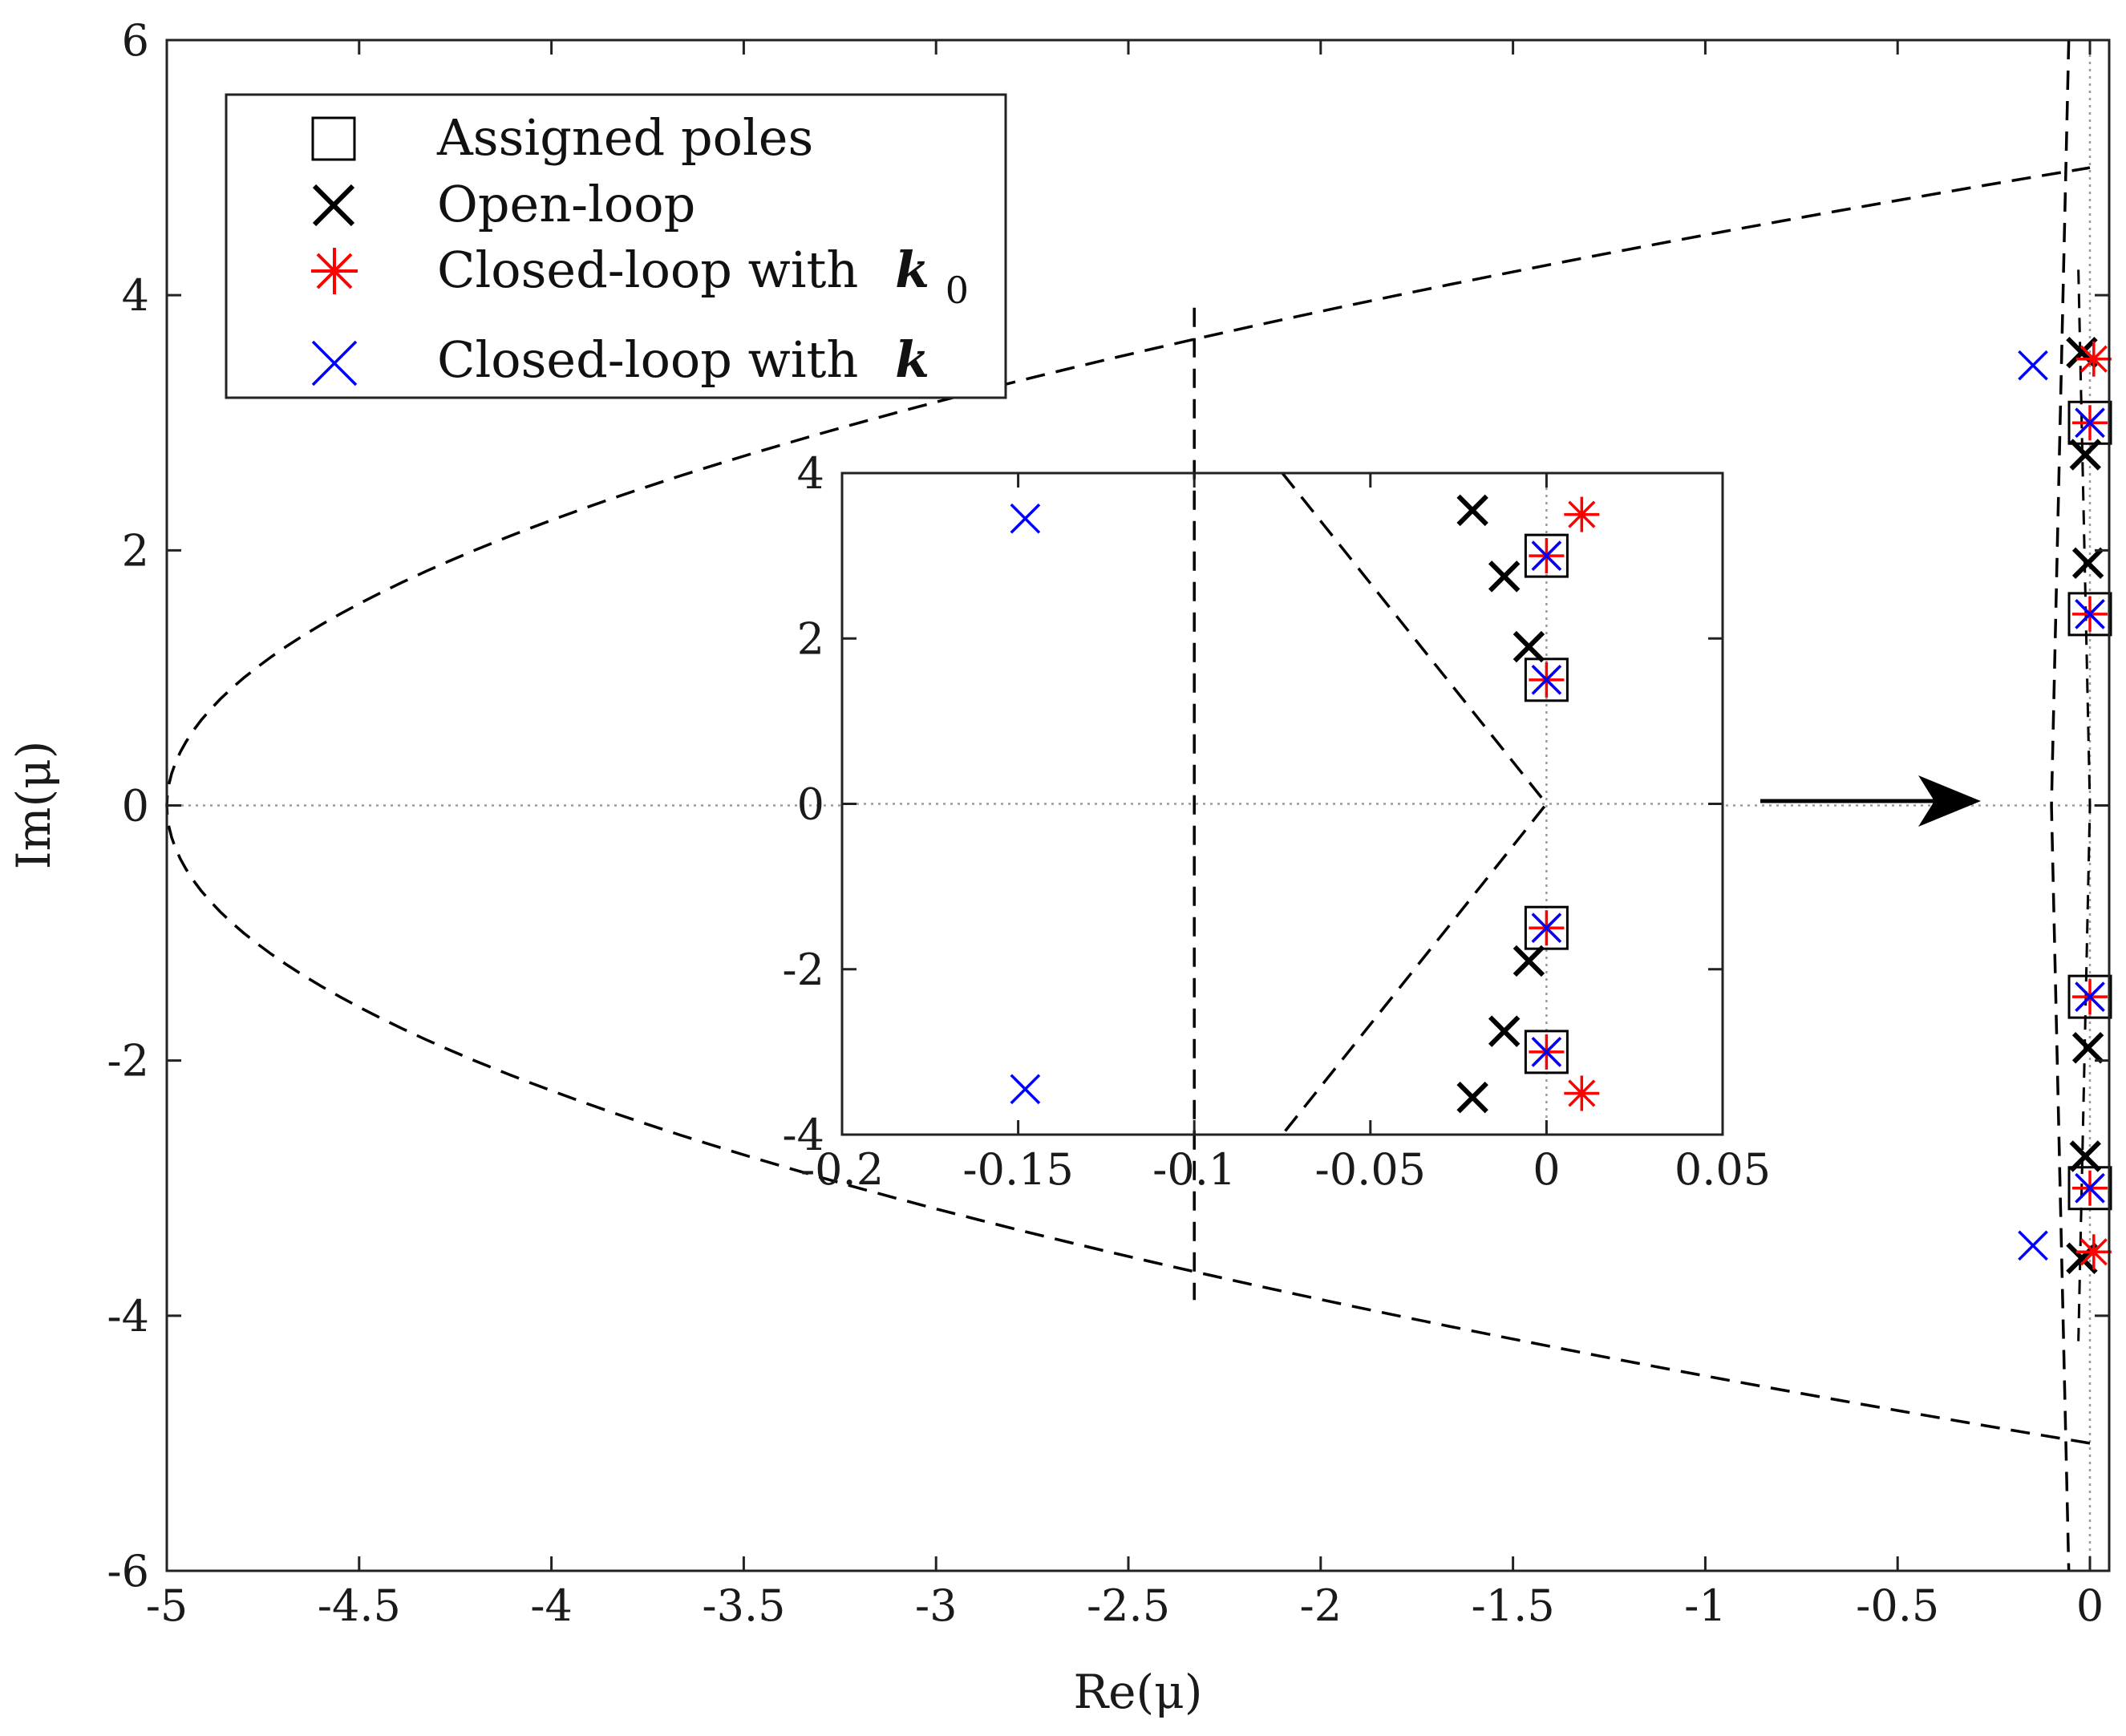  What do you see at coordinates (810, 473) in the screenshot?
I see `inset-ytick-label-0: 4` at bounding box center [810, 473].